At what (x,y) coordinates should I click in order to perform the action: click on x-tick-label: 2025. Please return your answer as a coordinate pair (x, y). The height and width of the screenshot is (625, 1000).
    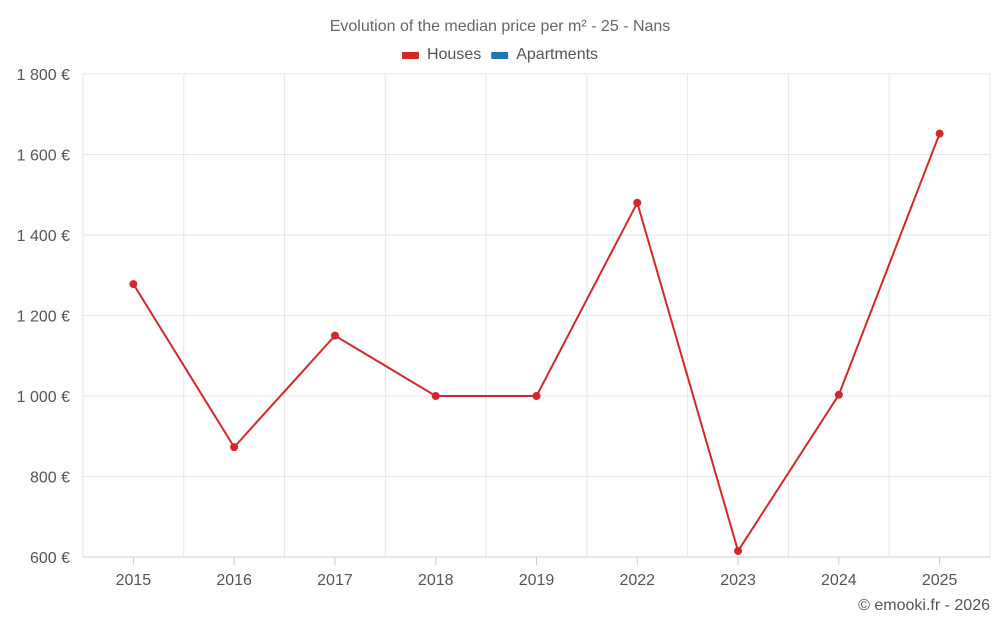
    Looking at the image, I should click on (940, 580).